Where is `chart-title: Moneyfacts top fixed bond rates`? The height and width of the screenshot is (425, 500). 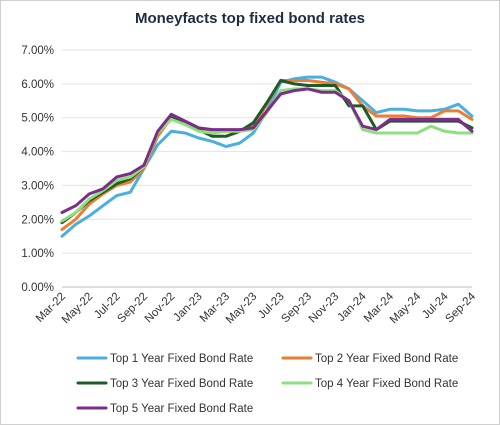 chart-title: Moneyfacts top fixed bond rates is located at coordinates (250, 18).